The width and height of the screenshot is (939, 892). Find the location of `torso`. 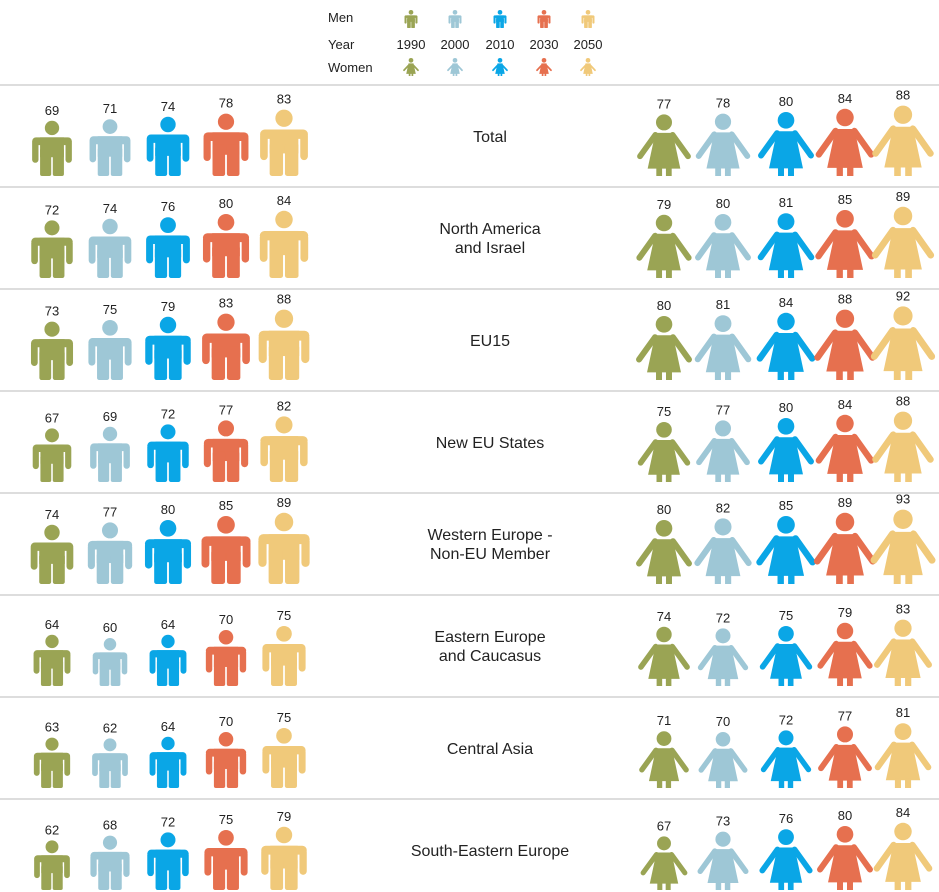

torso is located at coordinates (411, 18).